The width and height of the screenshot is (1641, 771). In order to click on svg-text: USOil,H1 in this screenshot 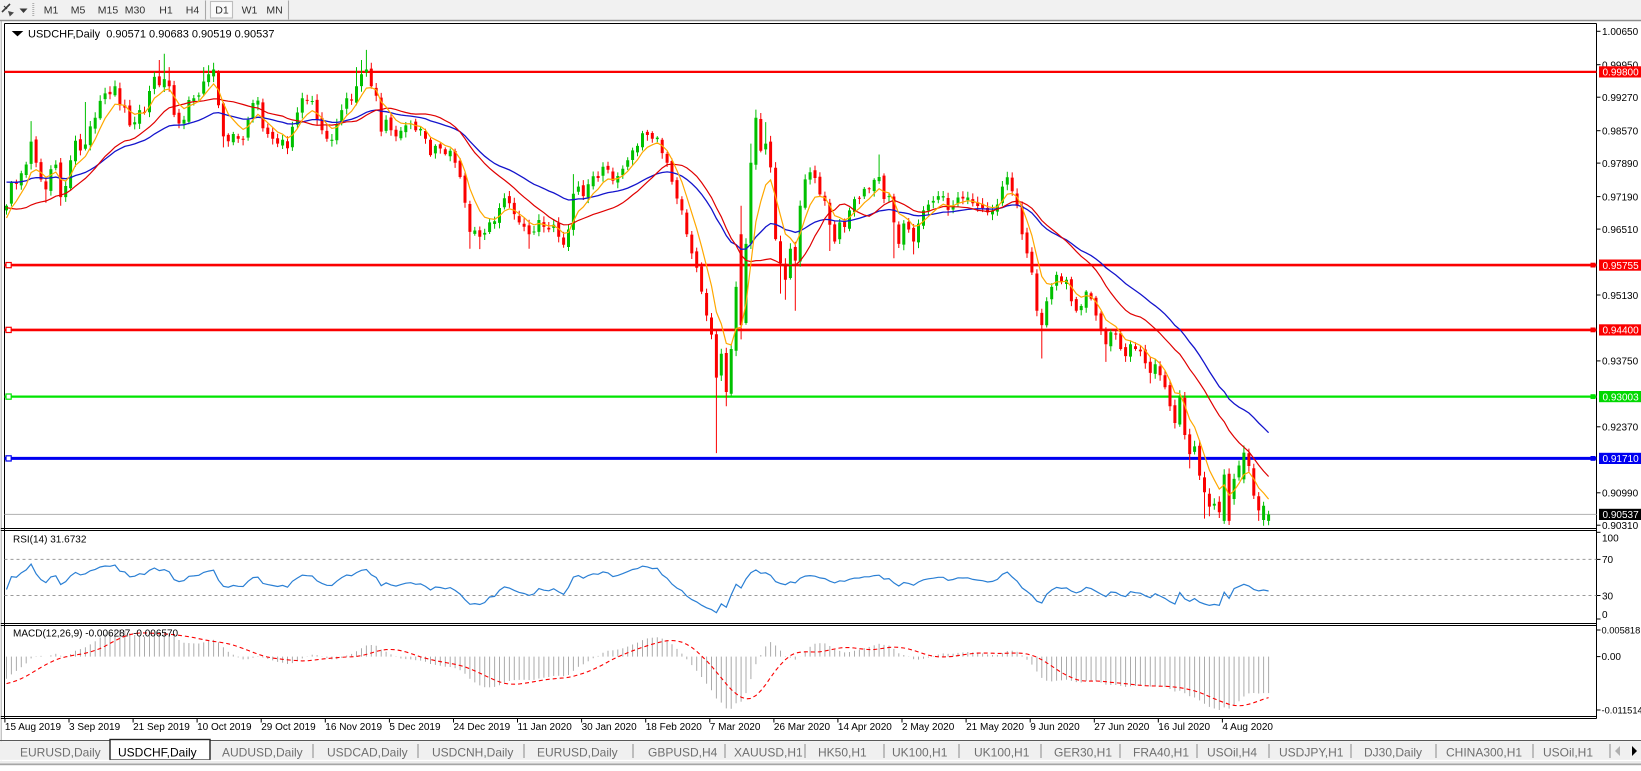, I will do `click(1568, 752)`.